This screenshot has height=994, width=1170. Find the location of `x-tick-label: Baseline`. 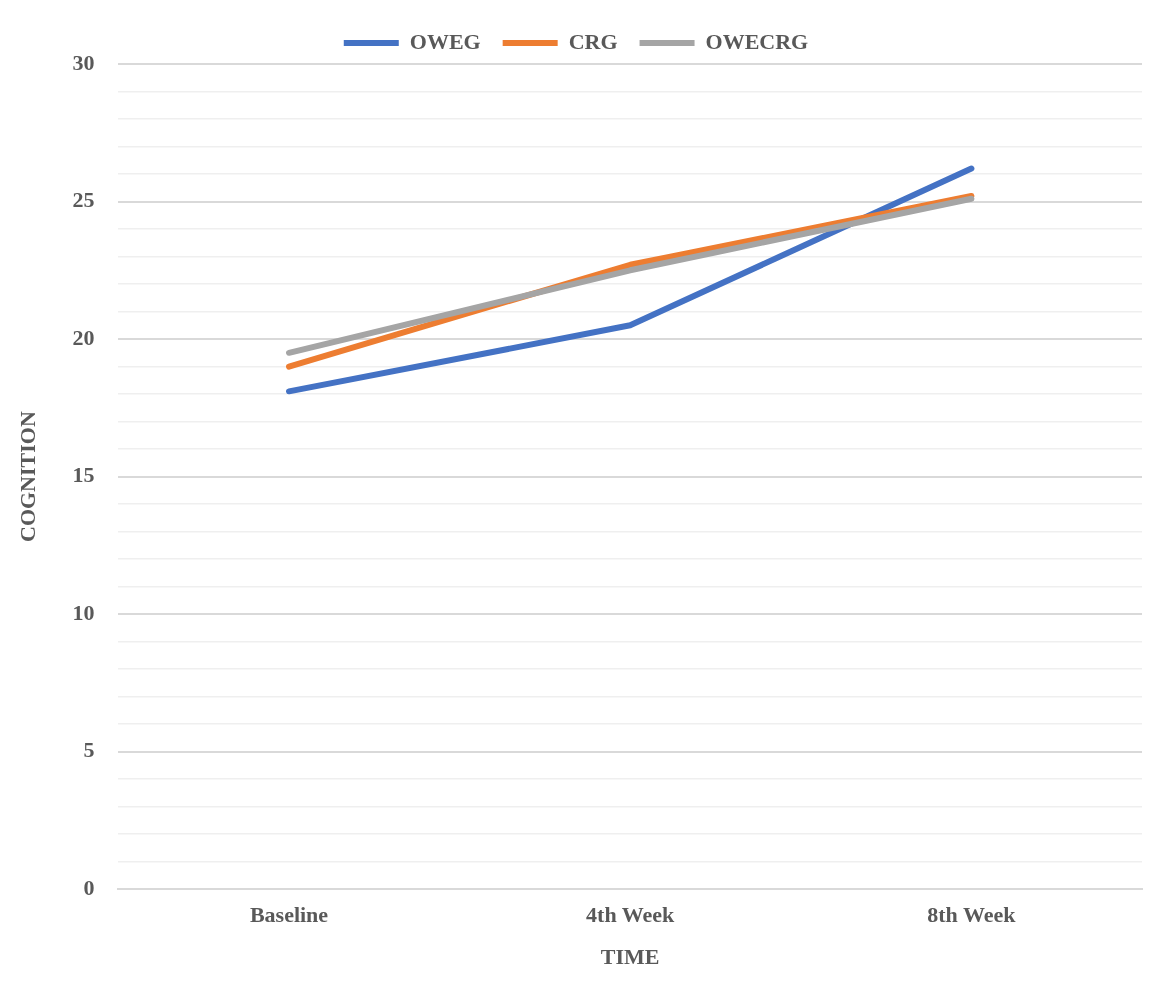

x-tick-label: Baseline is located at coordinates (289, 915).